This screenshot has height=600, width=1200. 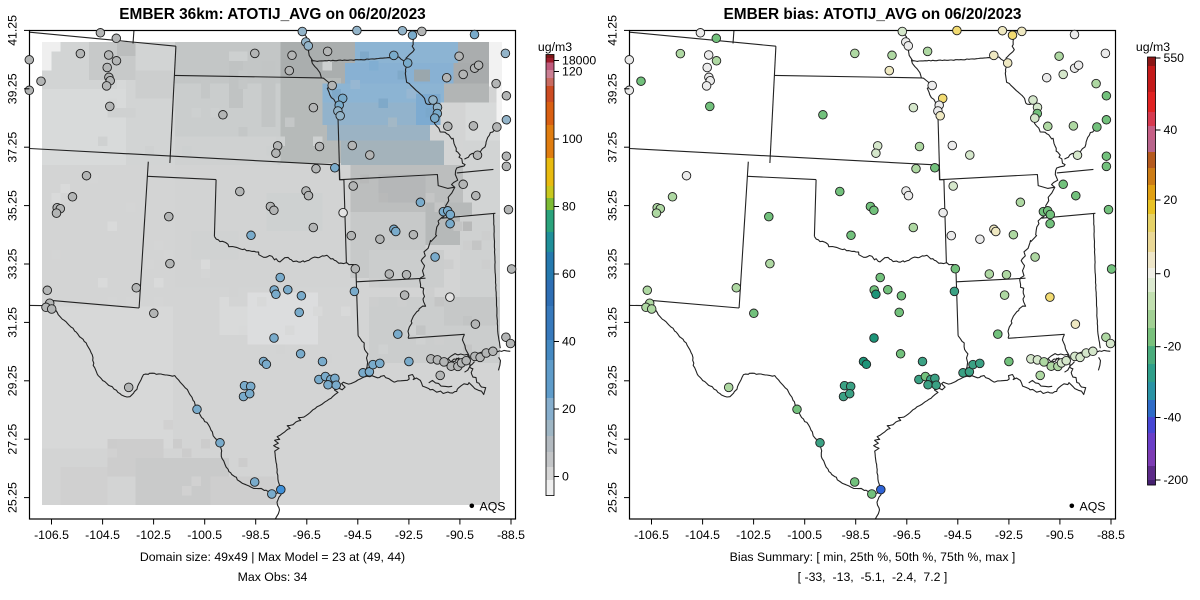 I want to click on svg-text:EMBER bias: ATOTIJ_AVG on 06/2: EMBER bias: ATOTIJ_AVG on 06/20/2023, so click(x=873, y=14).